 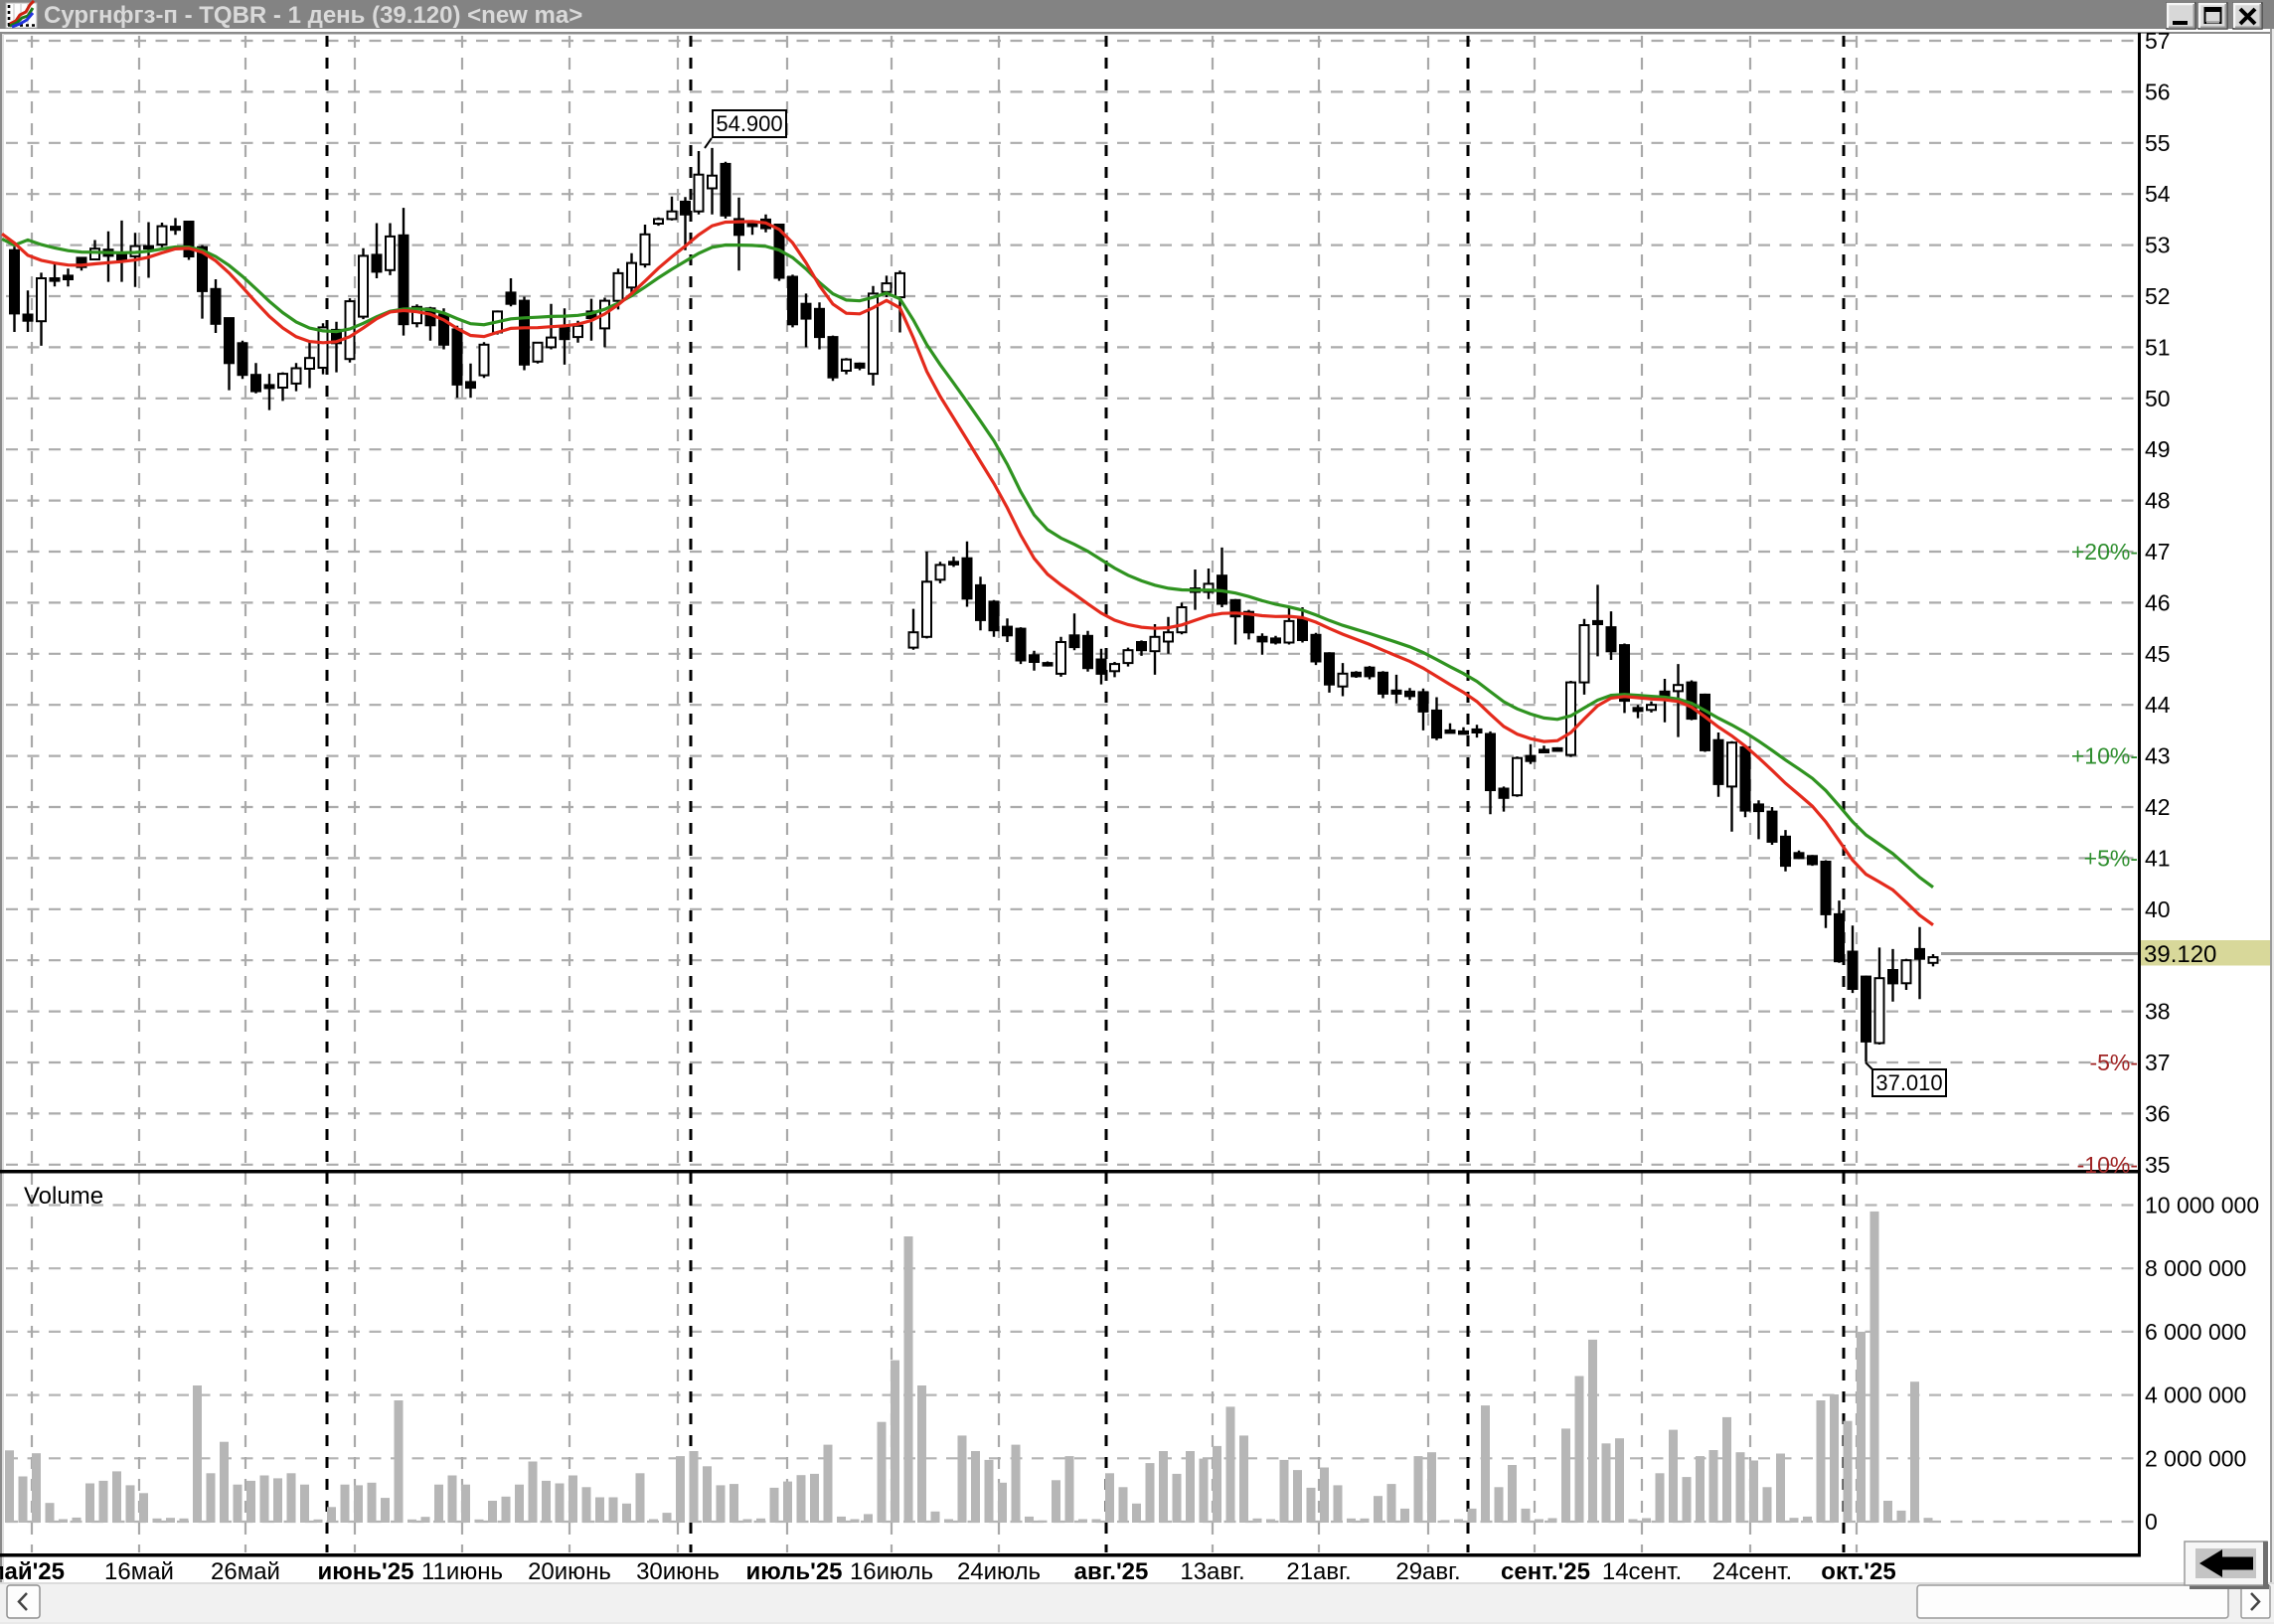 I want to click on svg-text: Volume, so click(x=63, y=1196).